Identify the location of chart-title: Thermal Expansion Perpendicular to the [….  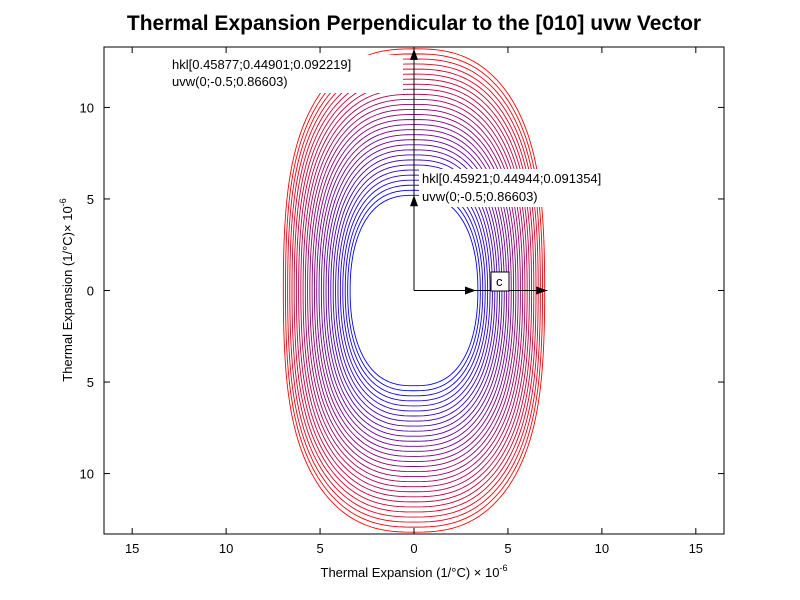
(414, 23).